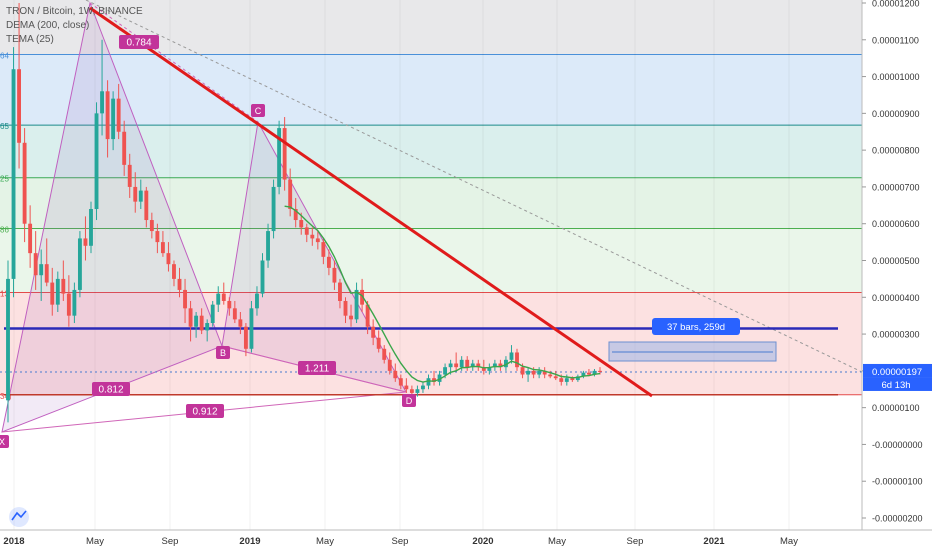 This screenshot has width=932, height=555. What do you see at coordinates (897, 275) in the screenshot?
I see `y-axis-bg` at bounding box center [897, 275].